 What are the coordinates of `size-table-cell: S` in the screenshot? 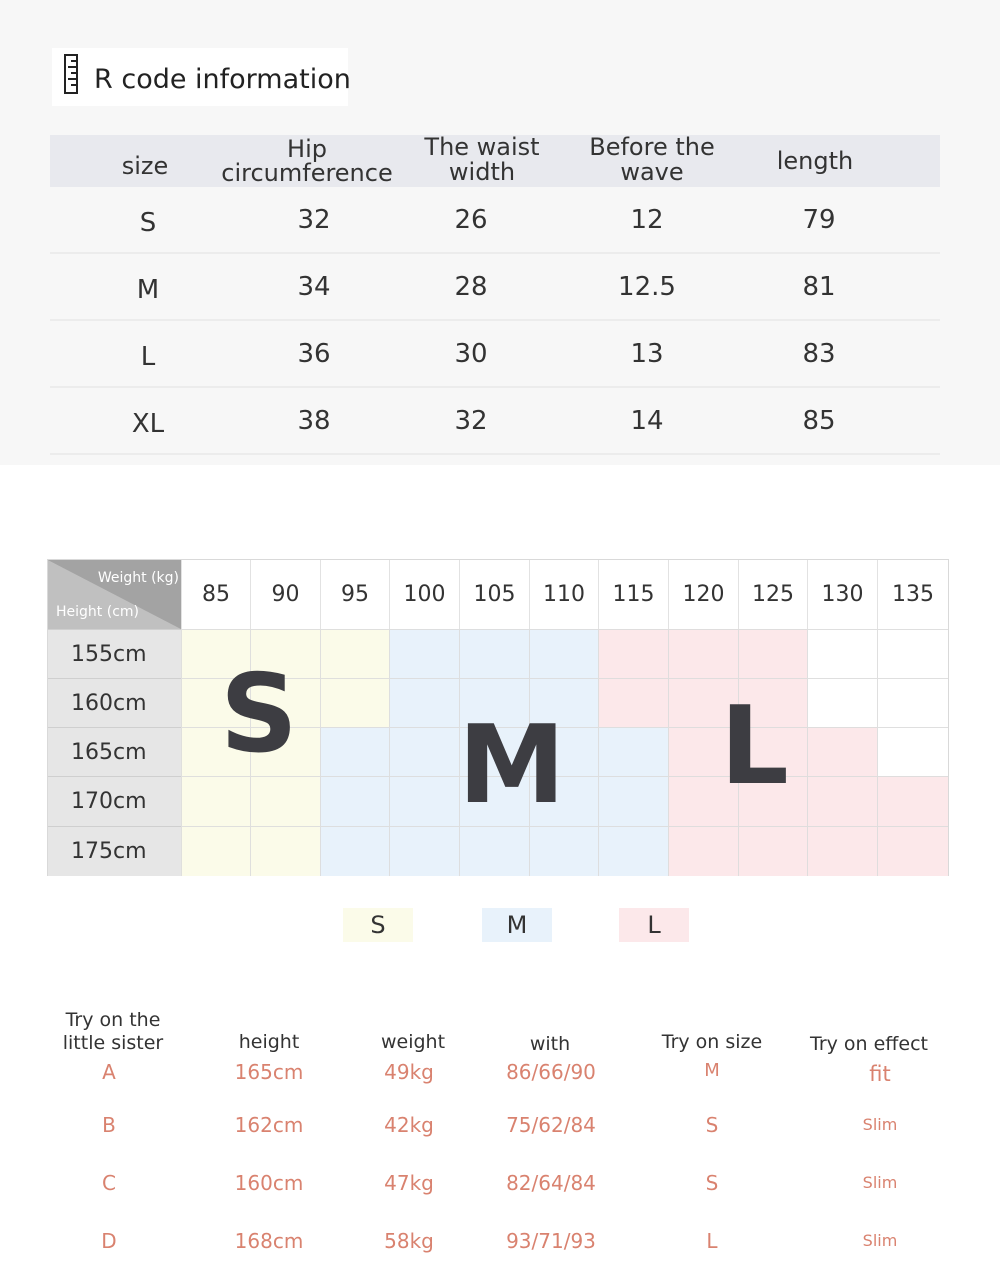 It's located at (148, 222).